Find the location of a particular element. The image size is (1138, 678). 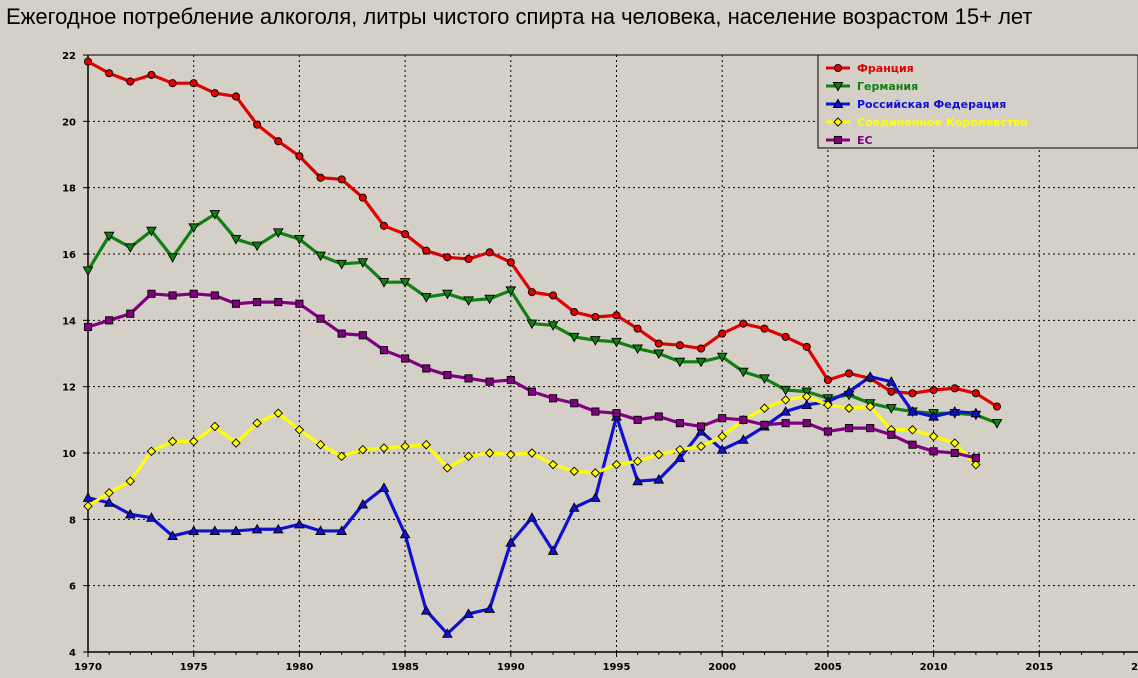

x-tick-label: 2005 is located at coordinates (828, 667).